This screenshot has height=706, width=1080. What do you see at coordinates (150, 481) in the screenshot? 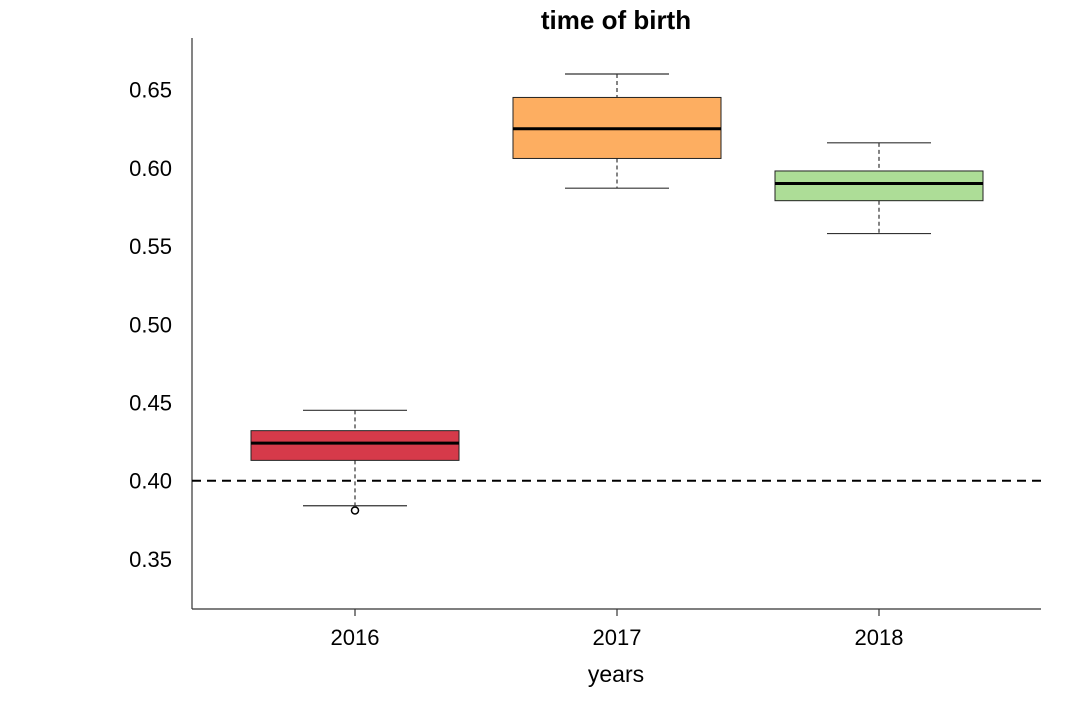
I see `y-tick-label: 0.40` at bounding box center [150, 481].